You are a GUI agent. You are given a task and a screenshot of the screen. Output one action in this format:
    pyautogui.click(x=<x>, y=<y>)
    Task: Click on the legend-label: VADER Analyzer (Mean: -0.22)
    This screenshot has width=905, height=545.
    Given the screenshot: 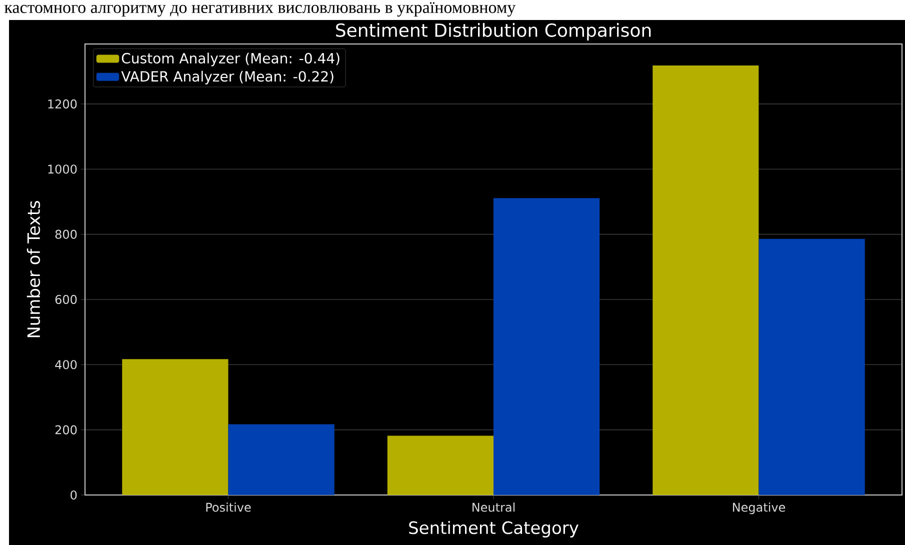 What is the action you would take?
    pyautogui.click(x=227, y=77)
    